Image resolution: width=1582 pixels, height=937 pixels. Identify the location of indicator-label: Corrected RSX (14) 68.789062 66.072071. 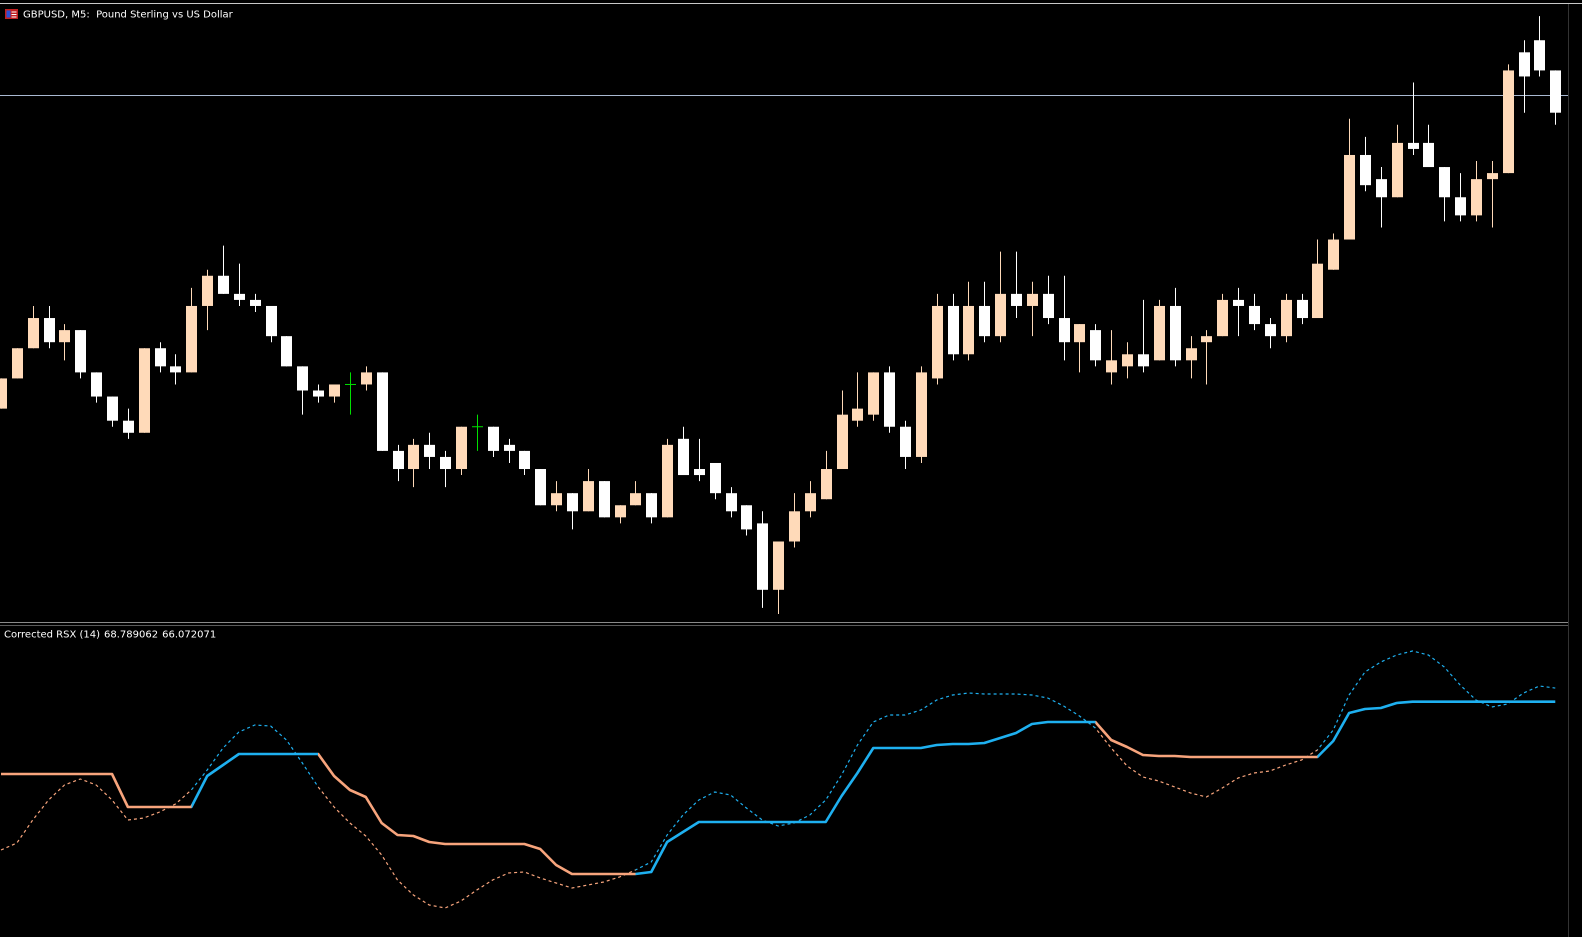
(110, 635).